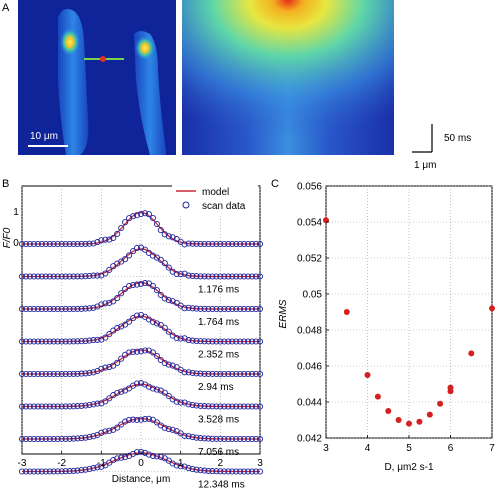  I want to click on hotspot-right, so click(145, 48).